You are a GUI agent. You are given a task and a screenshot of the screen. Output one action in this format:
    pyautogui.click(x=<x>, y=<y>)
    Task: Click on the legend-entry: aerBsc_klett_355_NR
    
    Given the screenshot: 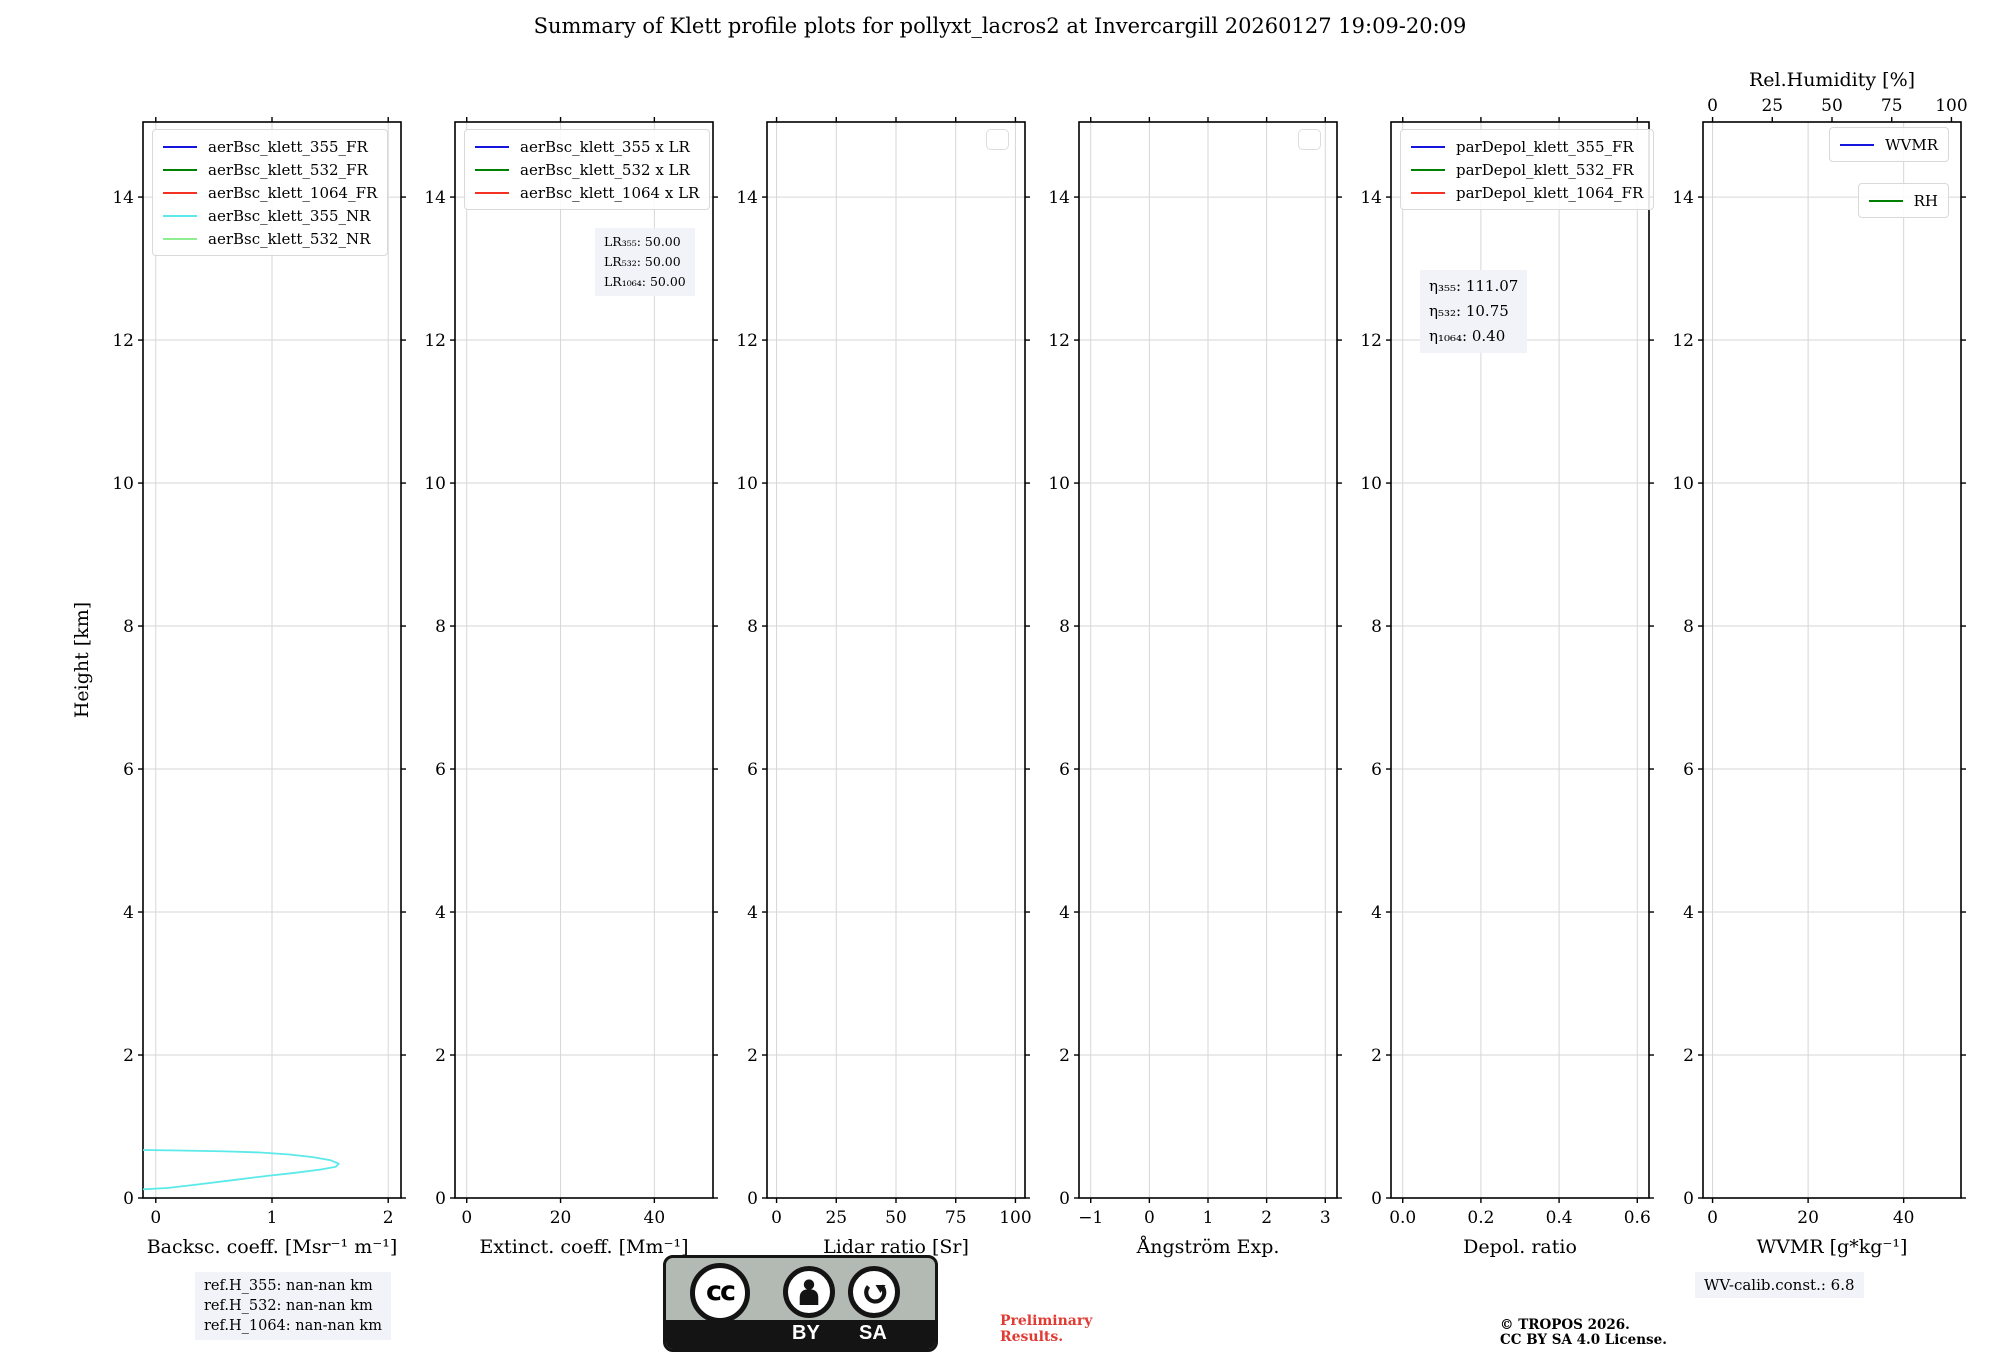 What is the action you would take?
    pyautogui.click(x=270, y=215)
    